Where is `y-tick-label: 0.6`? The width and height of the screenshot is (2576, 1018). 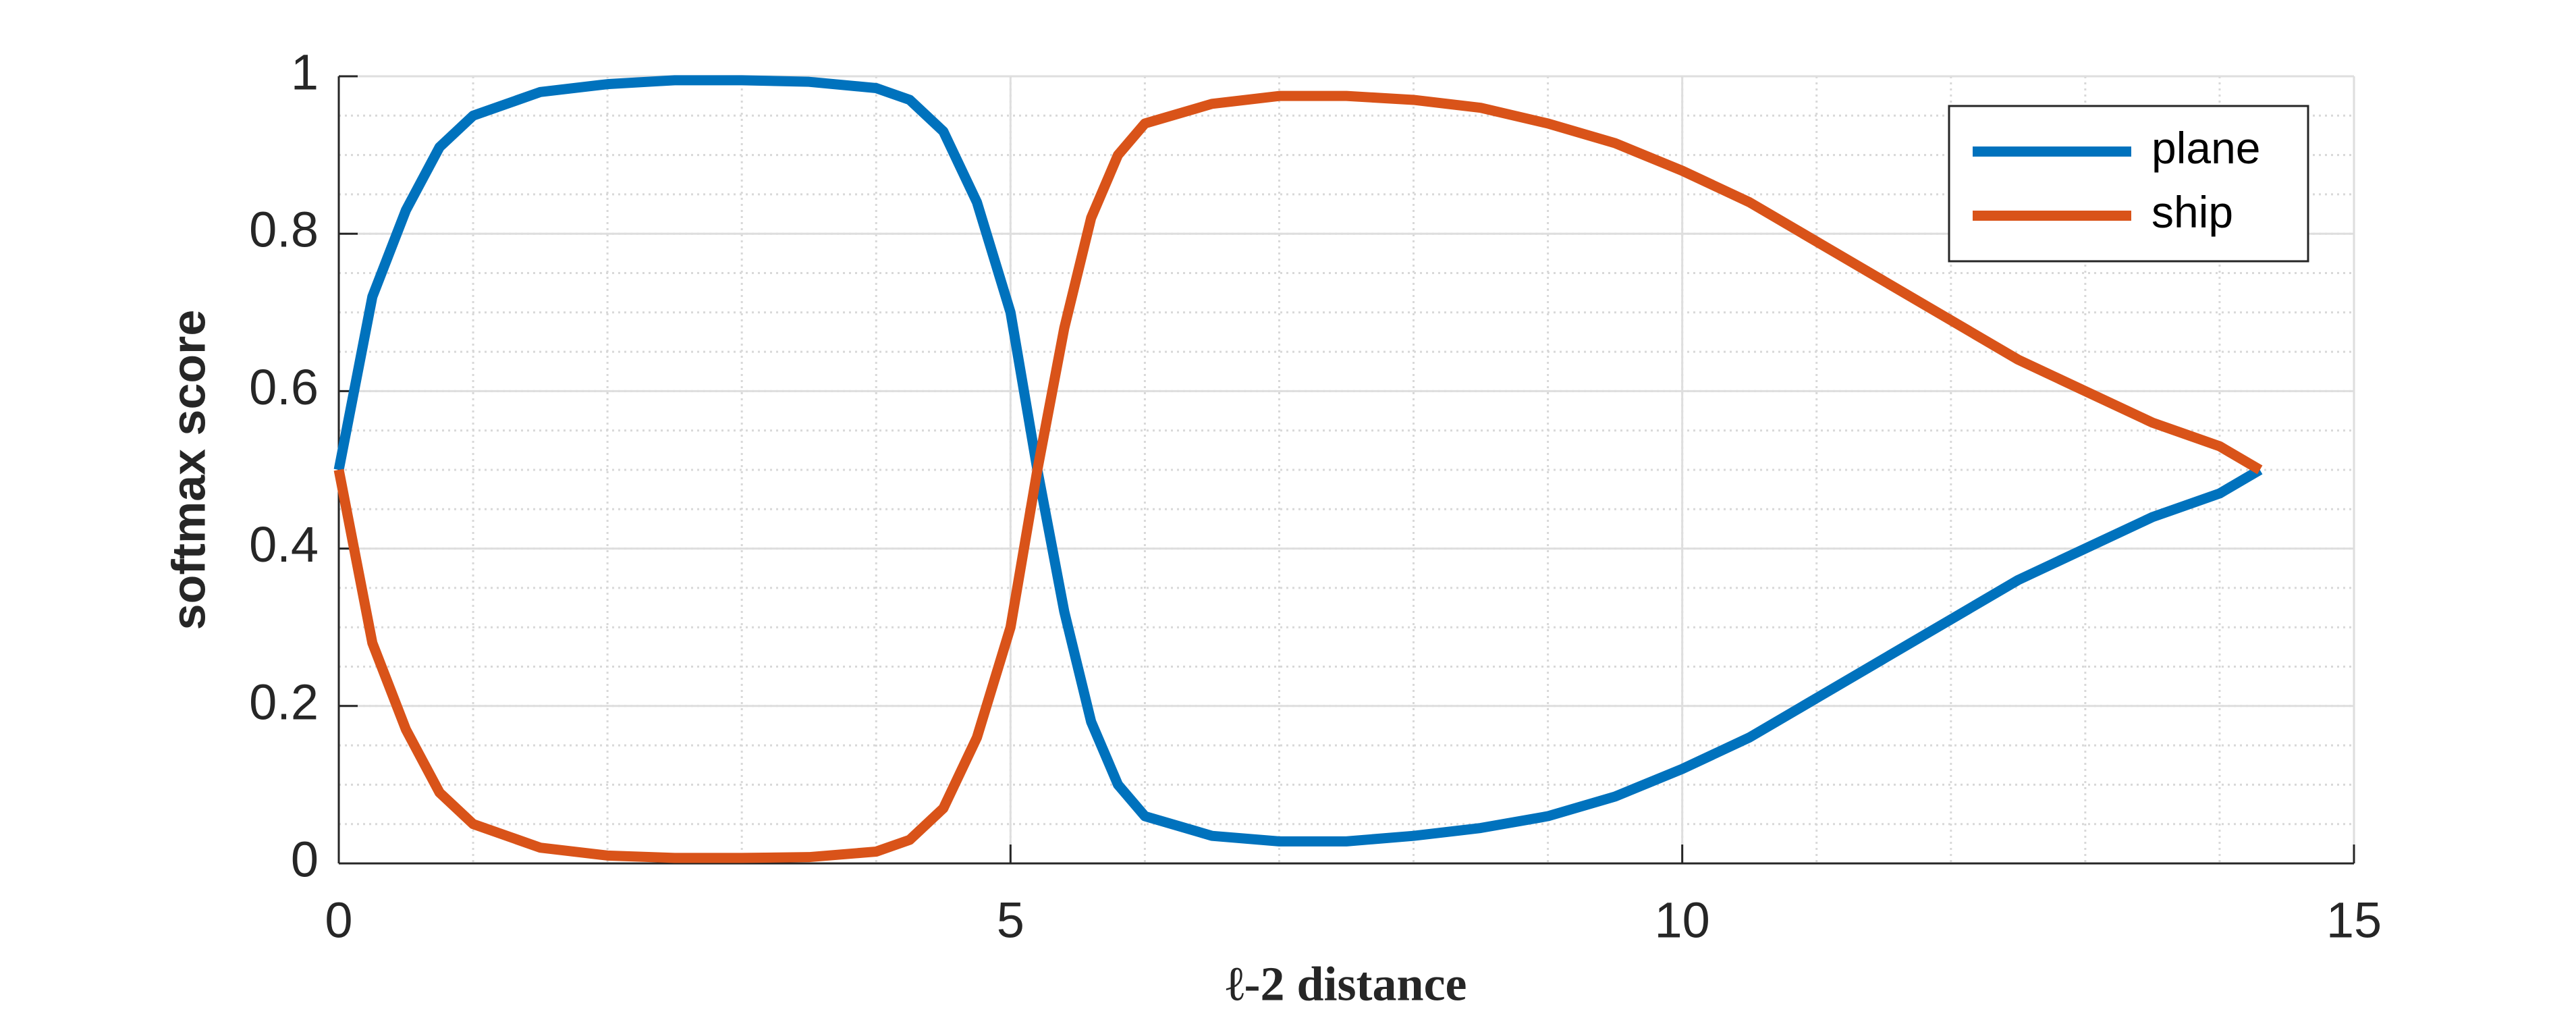 y-tick-label: 0.6 is located at coordinates (284, 387).